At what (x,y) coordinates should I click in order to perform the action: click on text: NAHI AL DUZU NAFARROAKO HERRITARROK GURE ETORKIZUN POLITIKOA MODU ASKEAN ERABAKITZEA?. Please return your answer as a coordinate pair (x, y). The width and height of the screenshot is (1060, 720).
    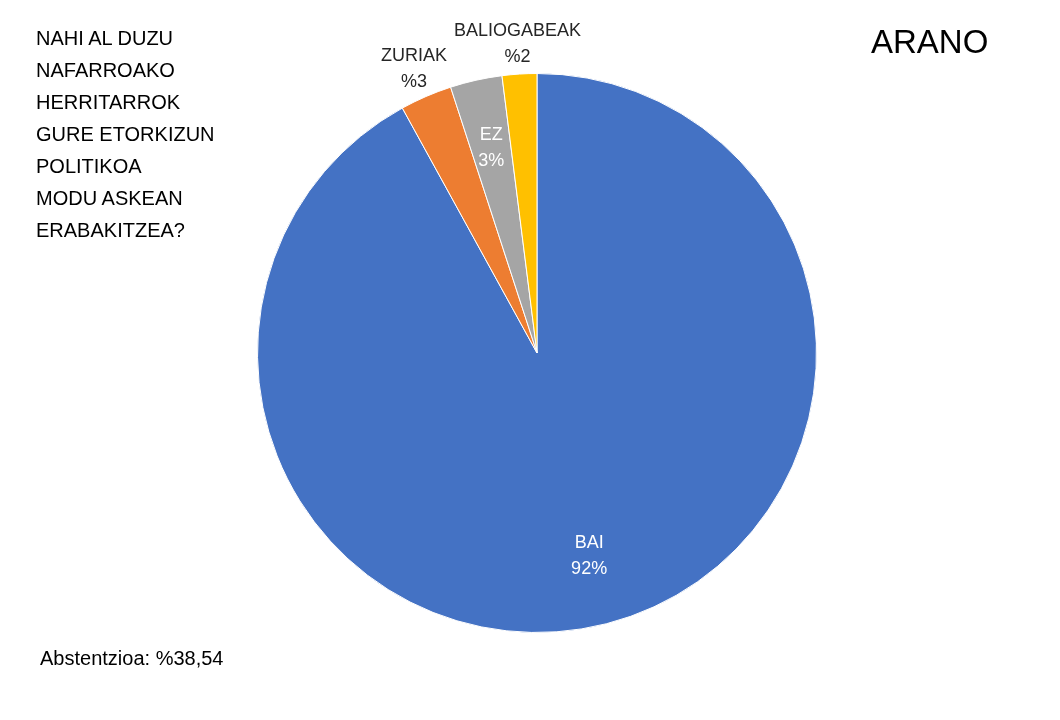
    Looking at the image, I should click on (125, 134).